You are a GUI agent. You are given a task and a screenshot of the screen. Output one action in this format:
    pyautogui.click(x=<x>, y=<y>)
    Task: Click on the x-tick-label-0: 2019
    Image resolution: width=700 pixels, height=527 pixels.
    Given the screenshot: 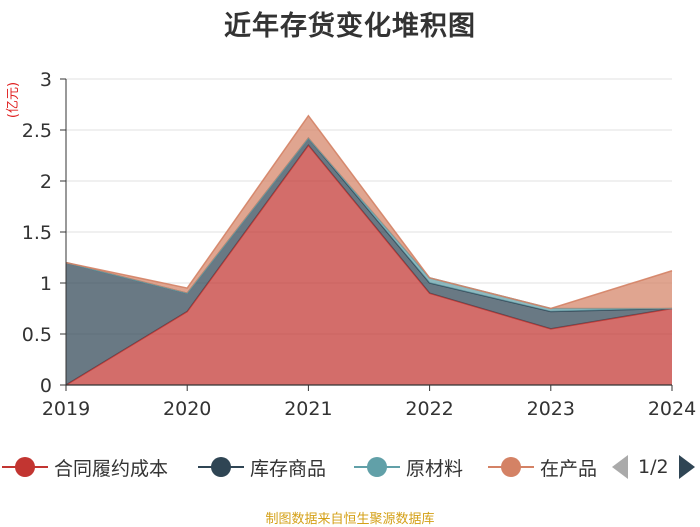 What is the action you would take?
    pyautogui.click(x=66, y=409)
    